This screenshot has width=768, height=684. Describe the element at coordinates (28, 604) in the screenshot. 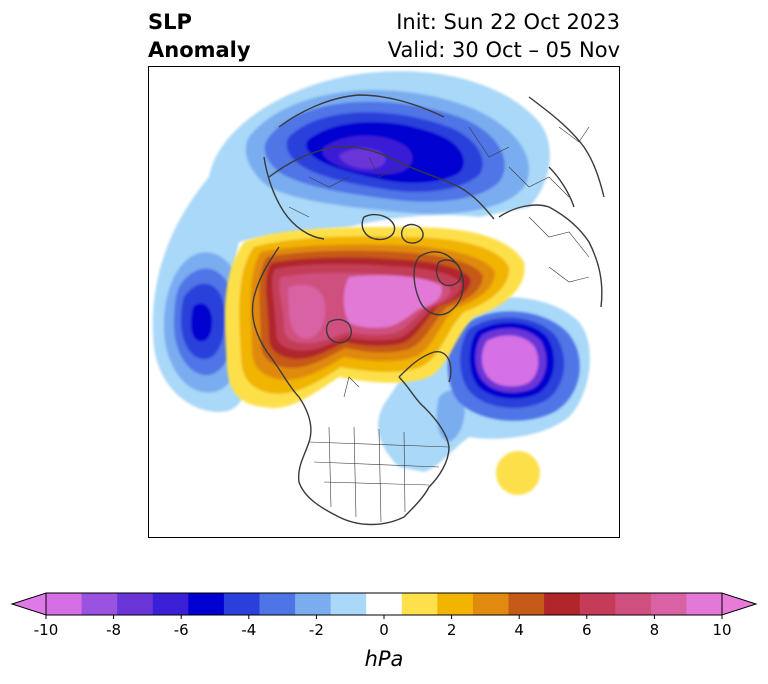

I see `colorbar-under-arrow` at that location.